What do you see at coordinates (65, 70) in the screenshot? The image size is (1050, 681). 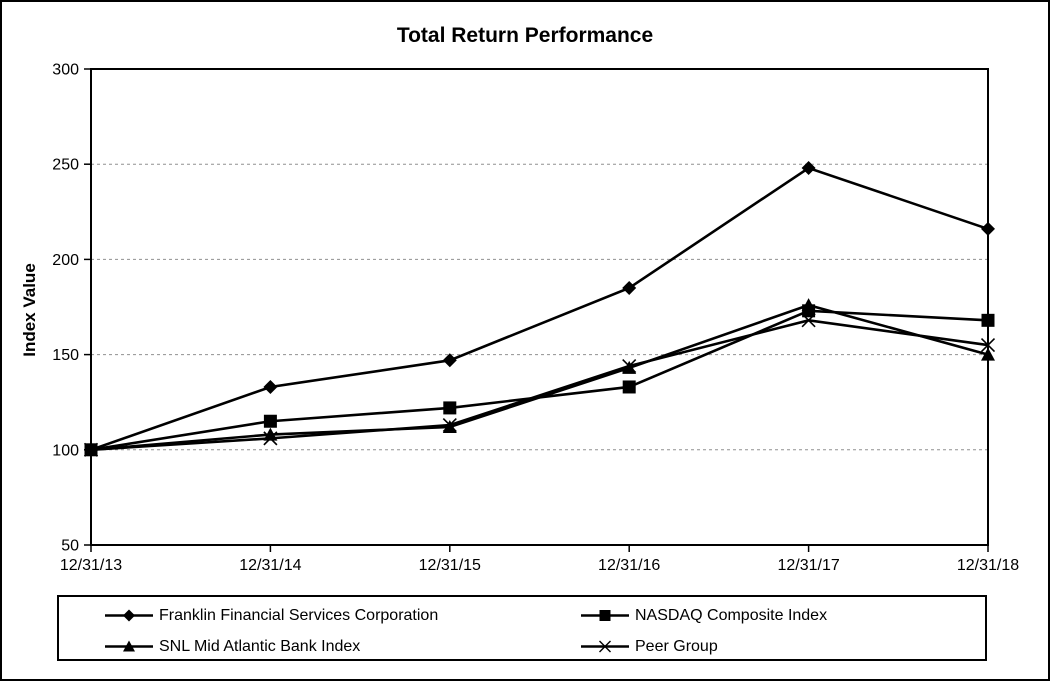 I see `y-tick-label: 300` at bounding box center [65, 70].